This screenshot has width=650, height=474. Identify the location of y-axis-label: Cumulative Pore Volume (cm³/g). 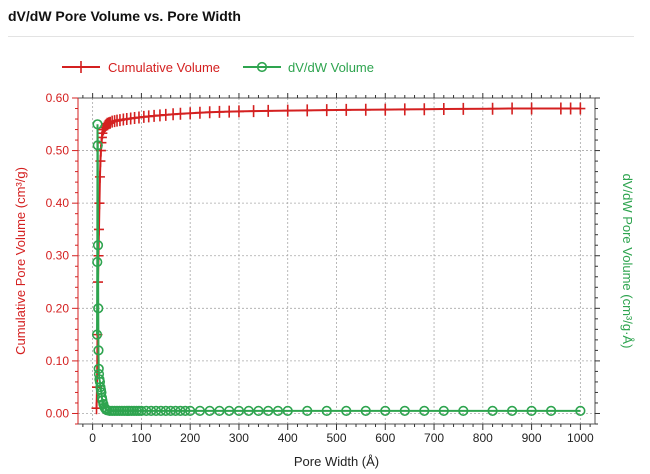
(20, 261).